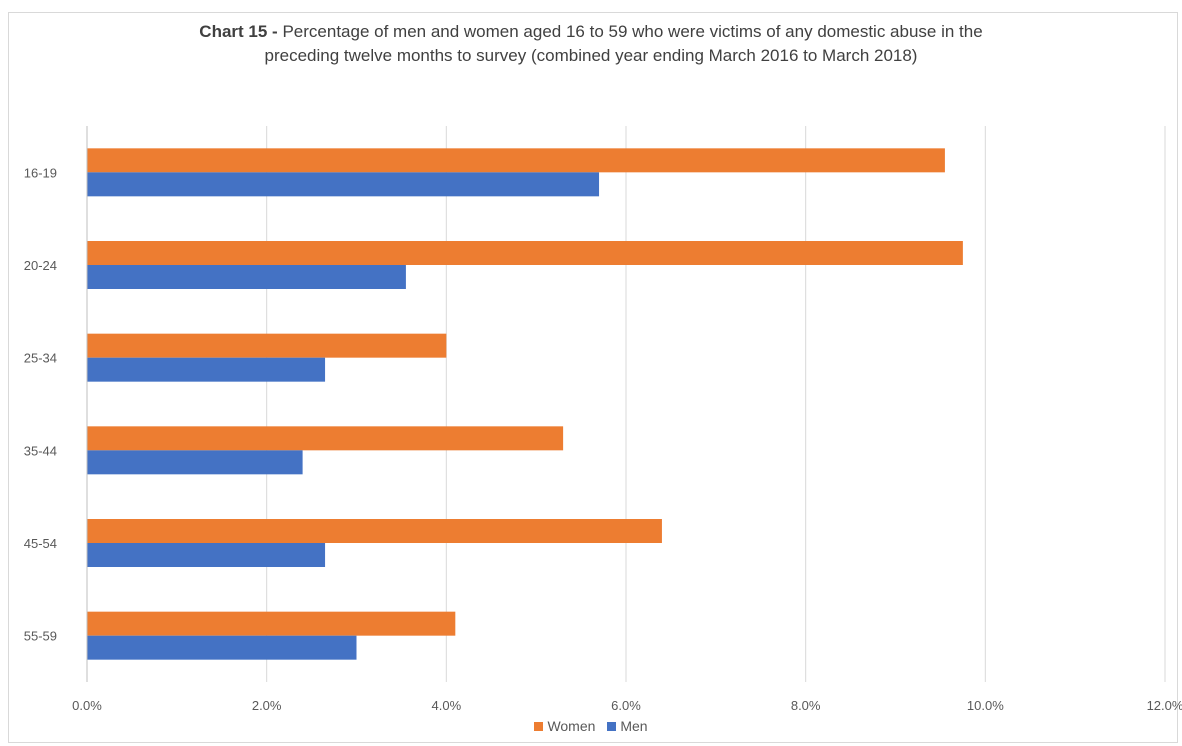 Image resolution: width=1182 pixels, height=746 pixels. Describe the element at coordinates (40, 543) in the screenshot. I see `y-tick-label: 45-54` at that location.